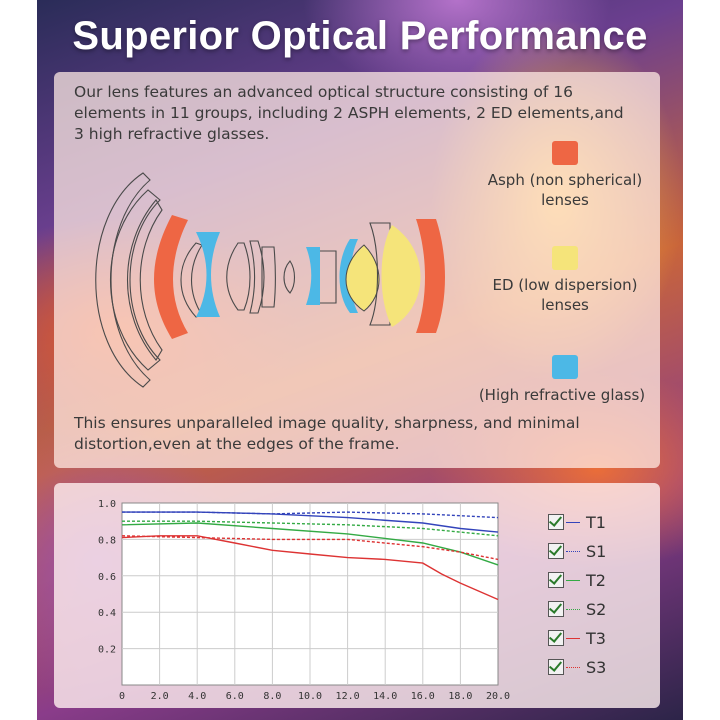  I want to click on series-line-s1, so click(310, 515).